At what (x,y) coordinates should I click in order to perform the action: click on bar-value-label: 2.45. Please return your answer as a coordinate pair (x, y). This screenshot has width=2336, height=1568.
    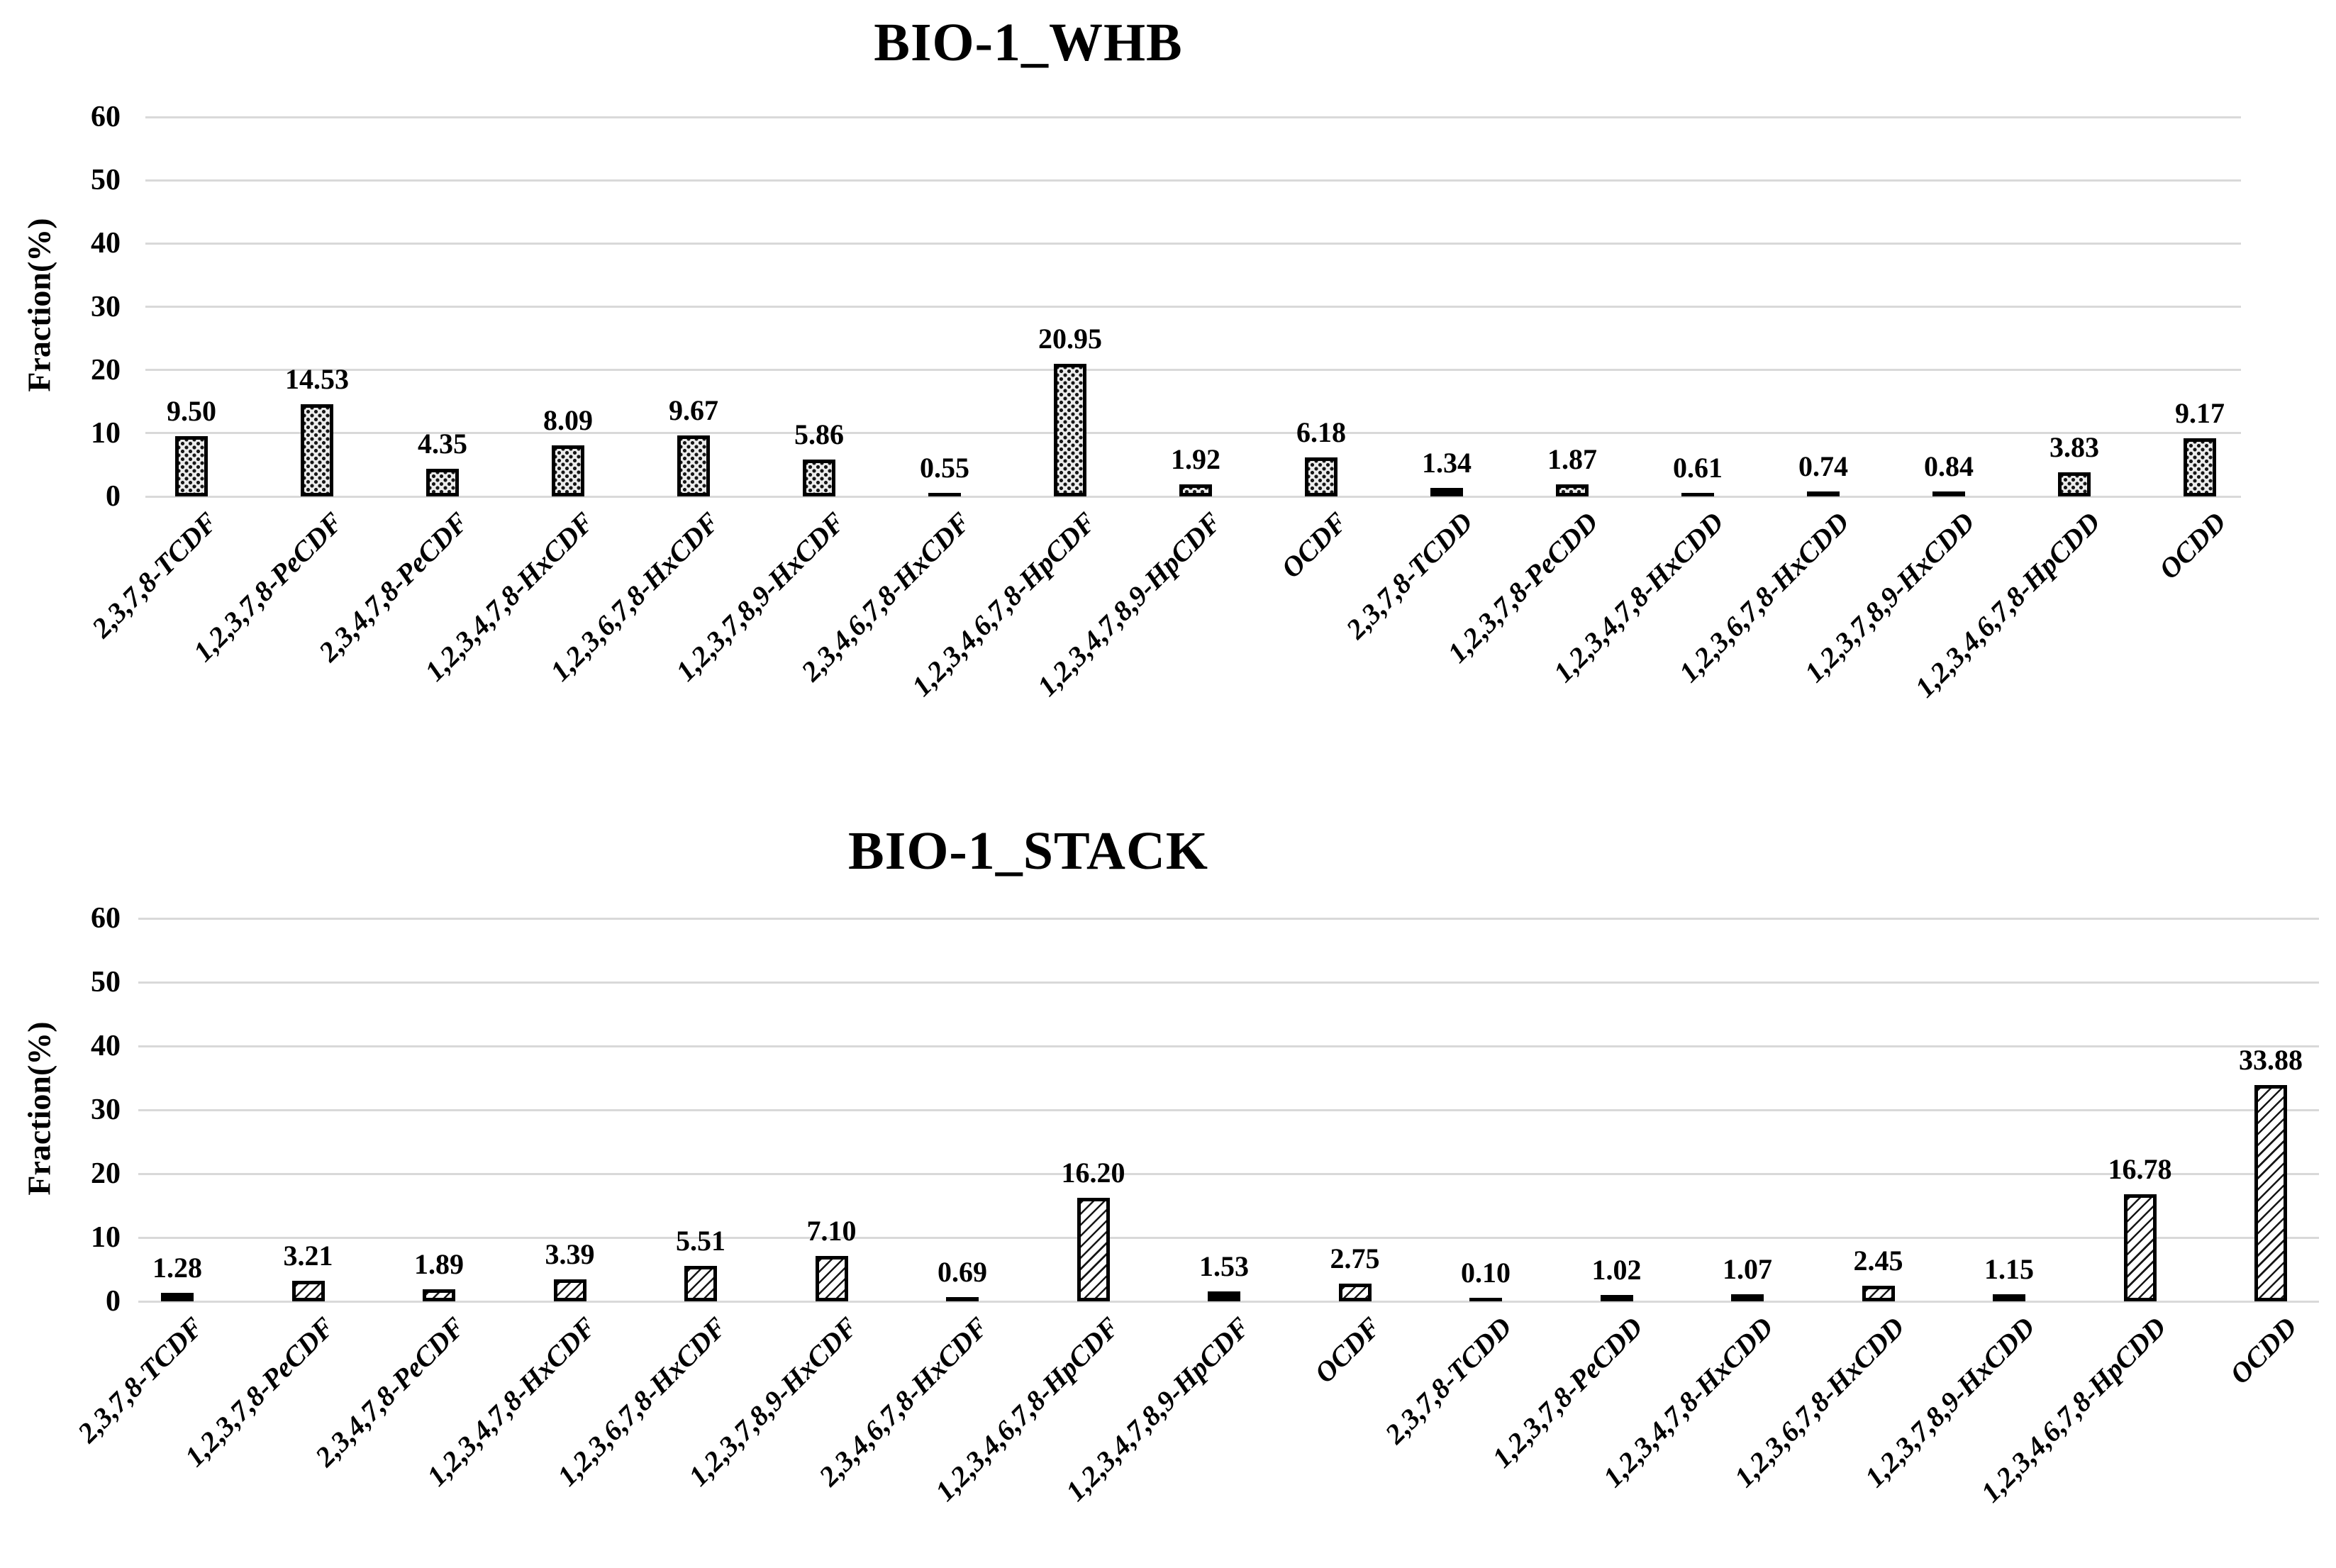
    Looking at the image, I should click on (1878, 1260).